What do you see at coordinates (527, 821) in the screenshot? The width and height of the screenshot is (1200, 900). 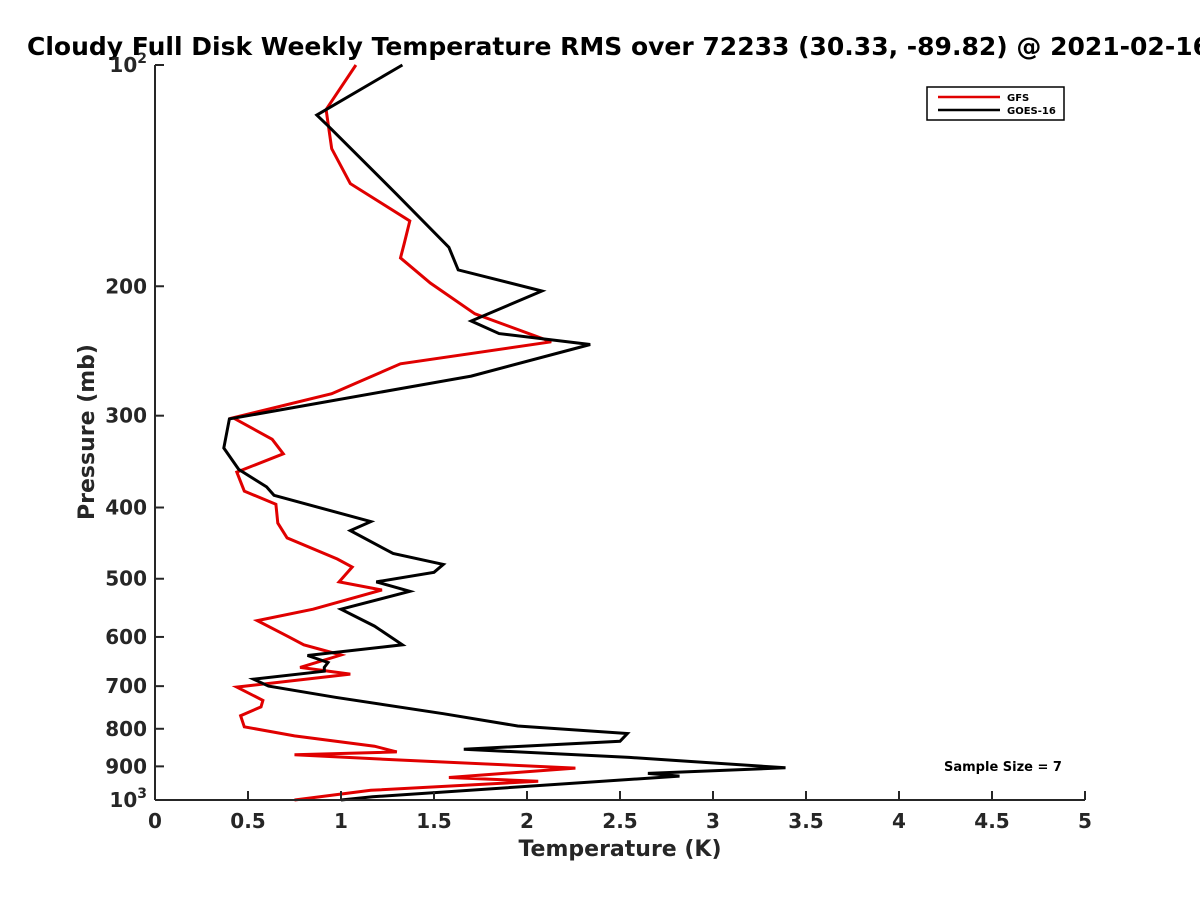 I see `x-tick-label: 2` at bounding box center [527, 821].